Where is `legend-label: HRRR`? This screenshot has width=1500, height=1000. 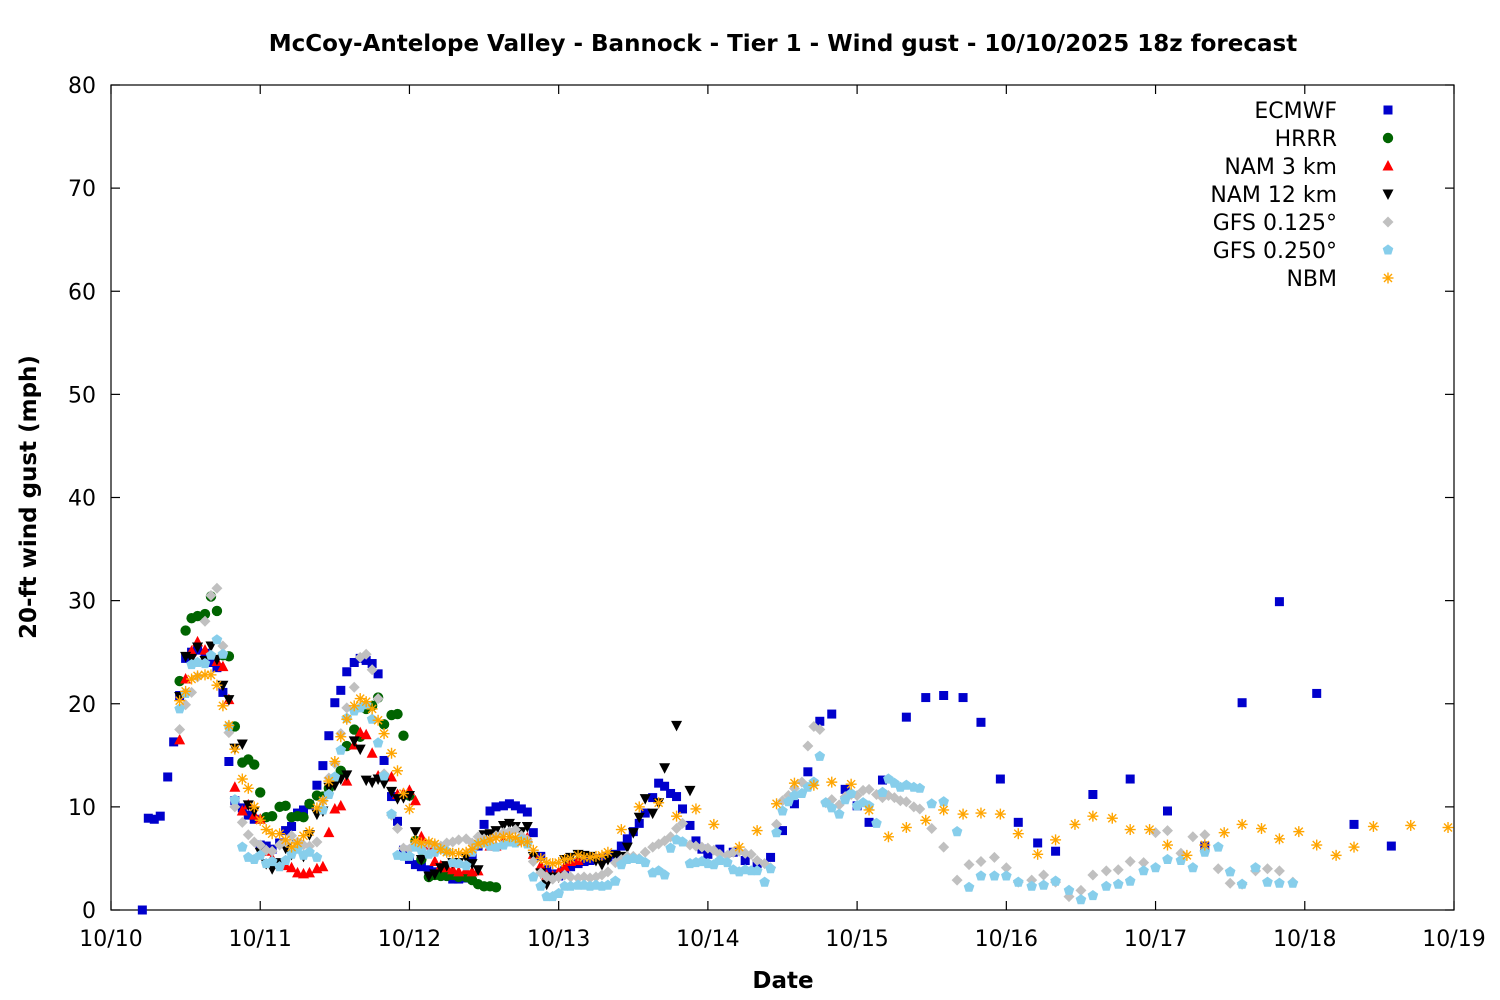 legend-label: HRRR is located at coordinates (1306, 139).